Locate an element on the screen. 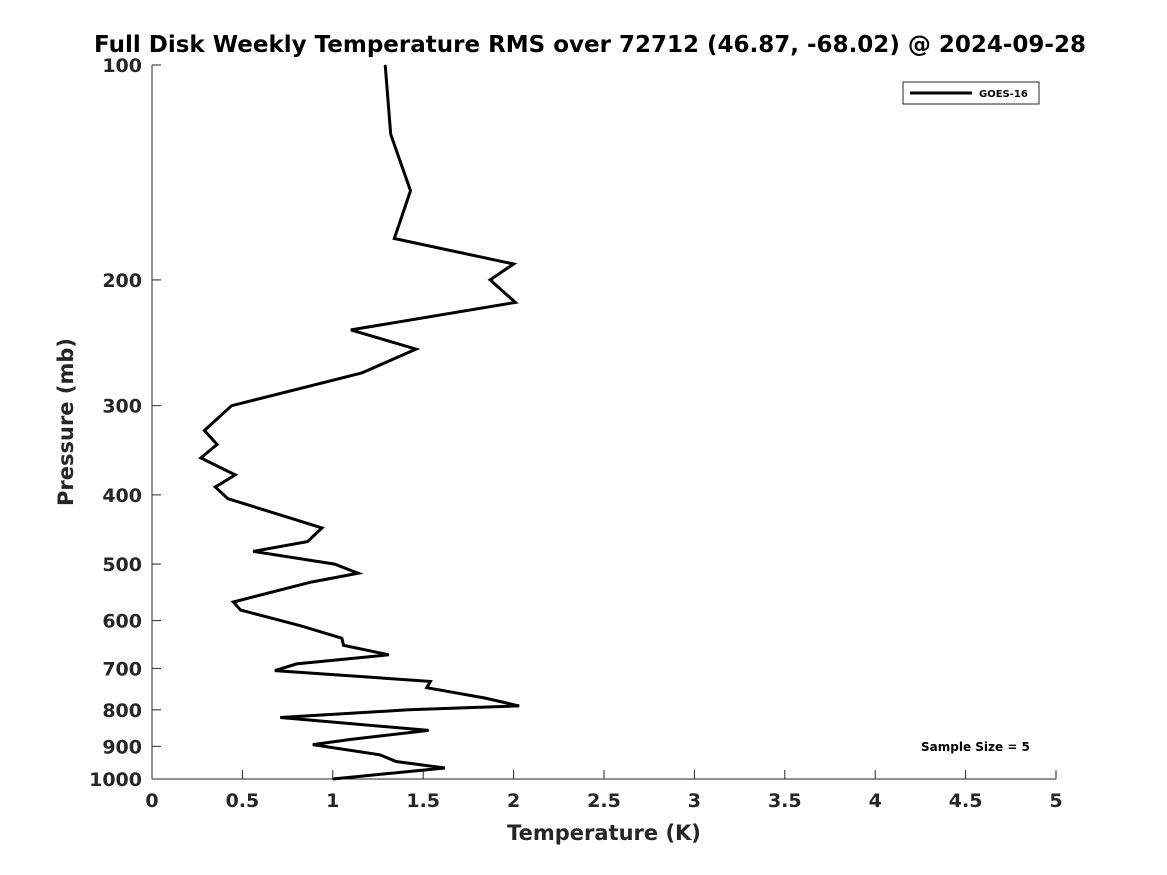  y-ticks: 100 200 300 400 500 600 700 800 900 1000 is located at coordinates (125, 423).